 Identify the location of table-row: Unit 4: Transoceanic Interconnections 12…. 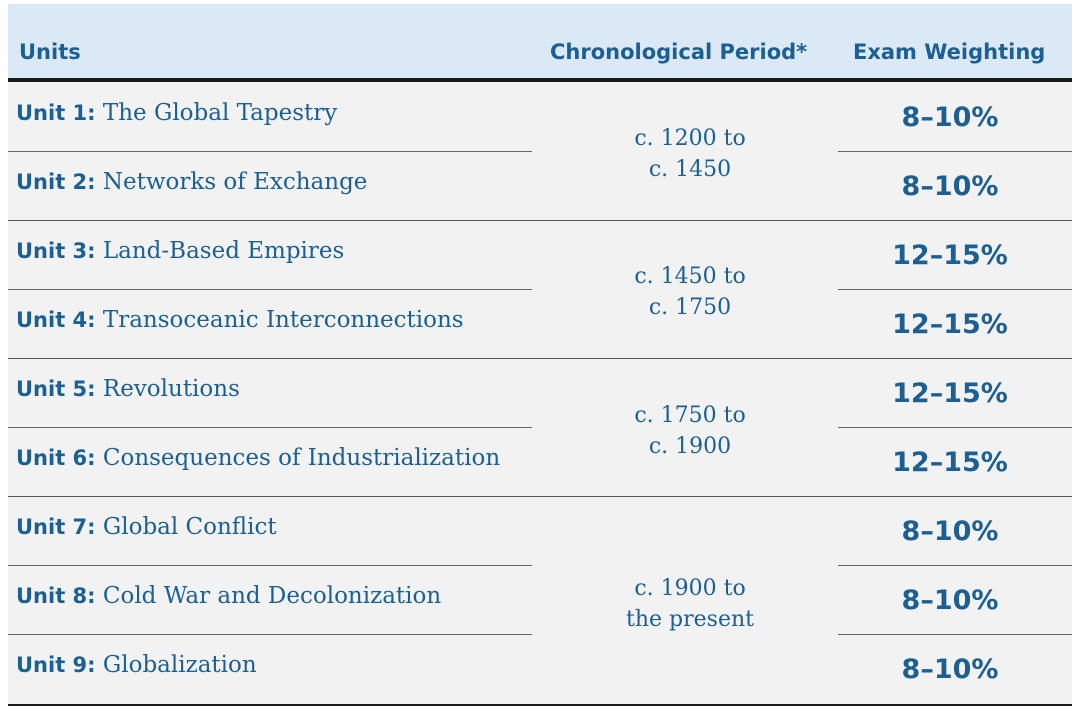
(540, 323).